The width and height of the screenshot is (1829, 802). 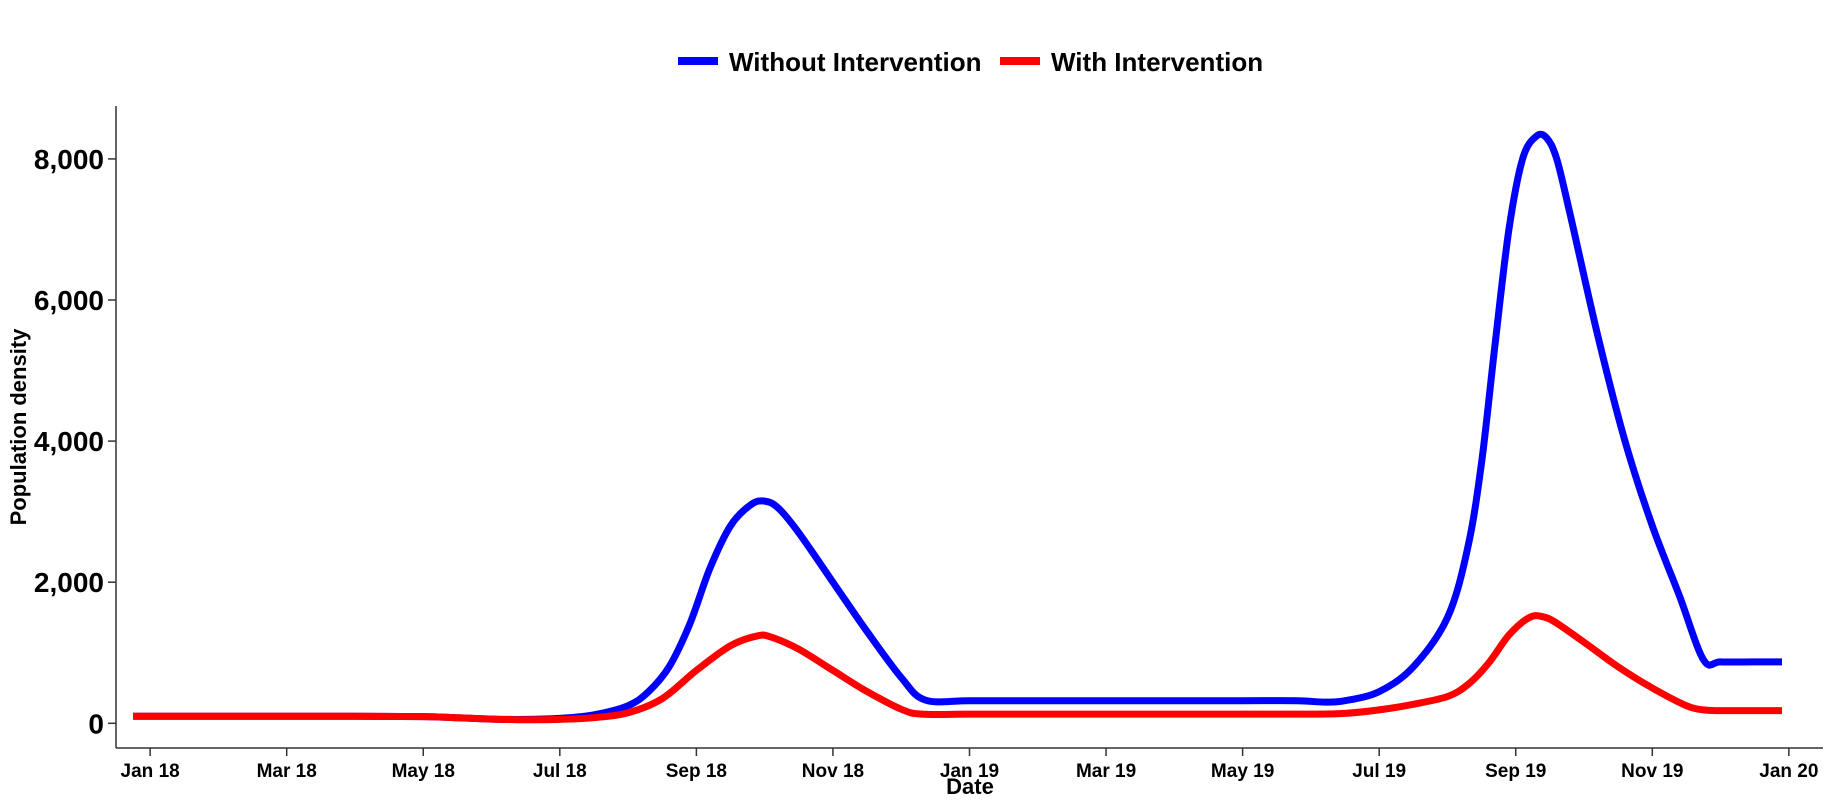 What do you see at coordinates (69, 300) in the screenshot?
I see `y-tick-label: 6,000` at bounding box center [69, 300].